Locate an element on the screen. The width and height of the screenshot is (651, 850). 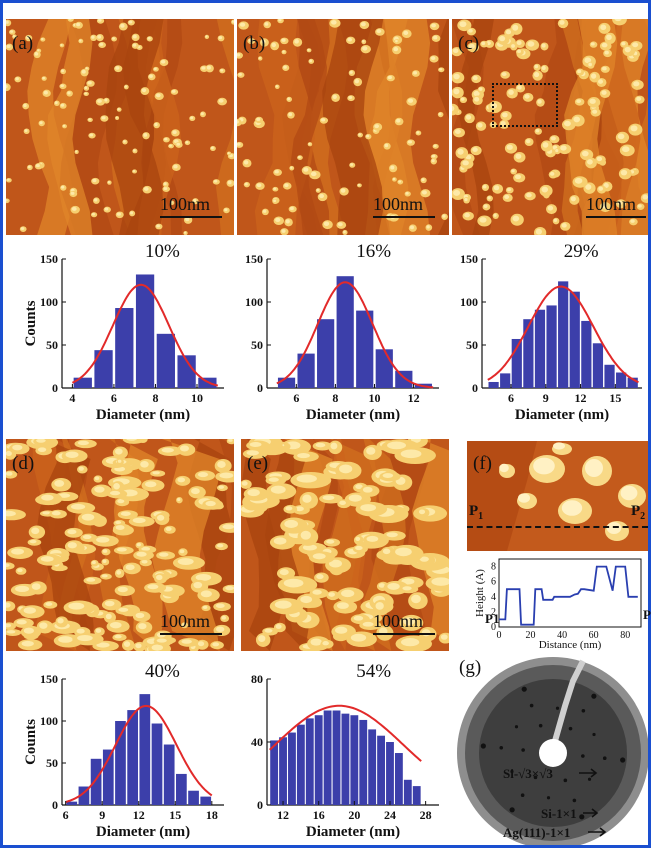
panel-label-d: (d) is located at coordinates (23, 463).